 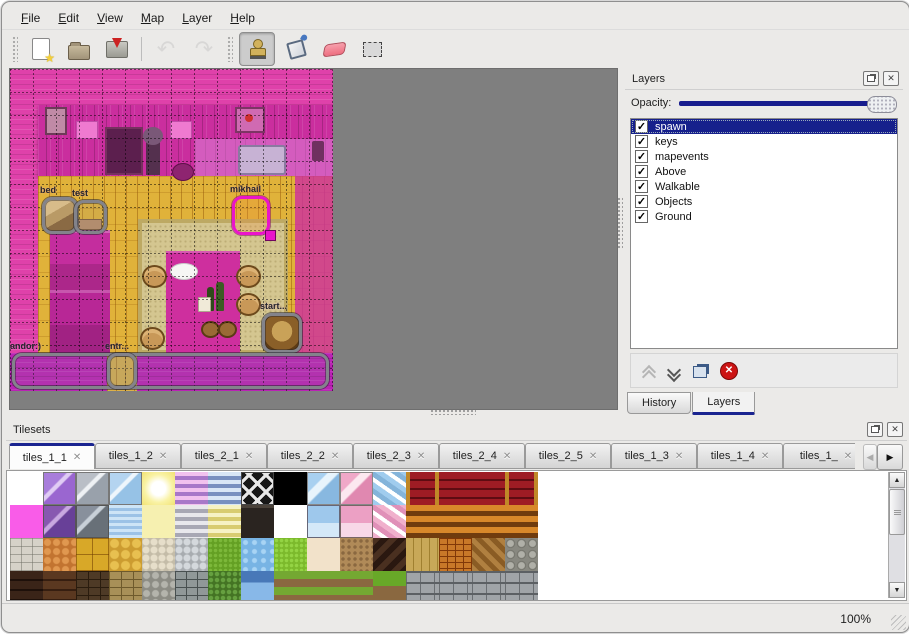 What do you see at coordinates (242, 17) in the screenshot?
I see `menu-help: Help` at bounding box center [242, 17].